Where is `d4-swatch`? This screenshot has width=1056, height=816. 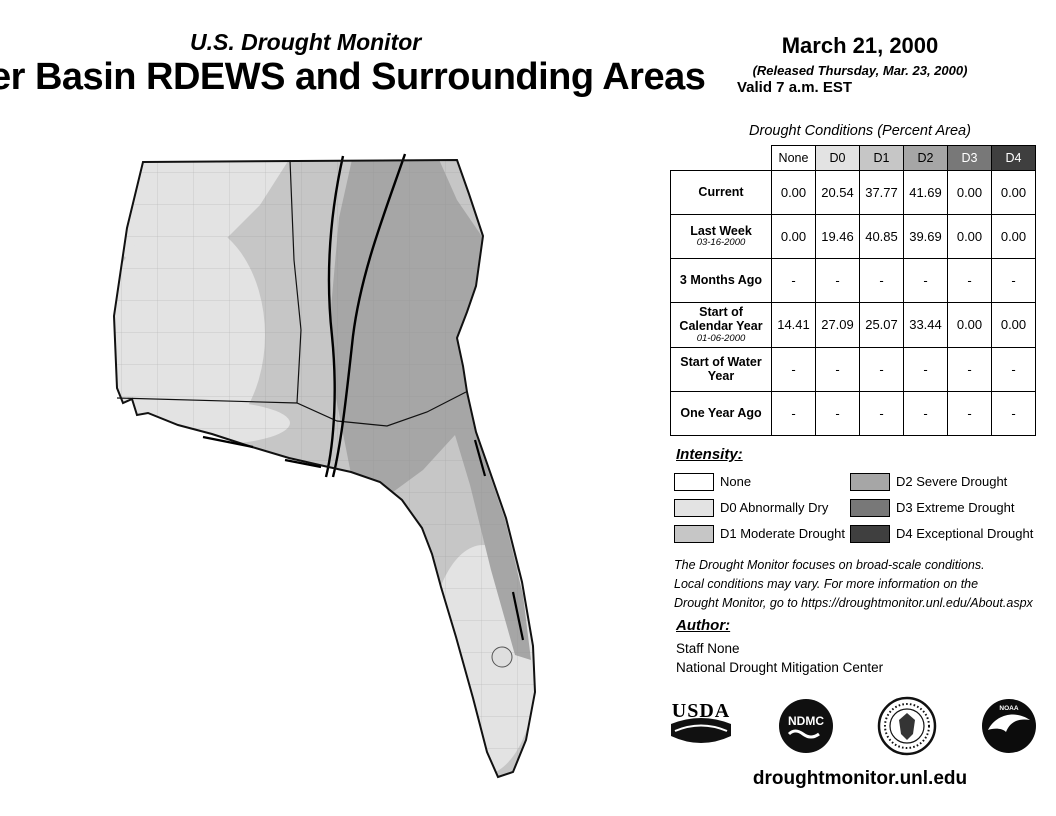
d4-swatch is located at coordinates (870, 533).